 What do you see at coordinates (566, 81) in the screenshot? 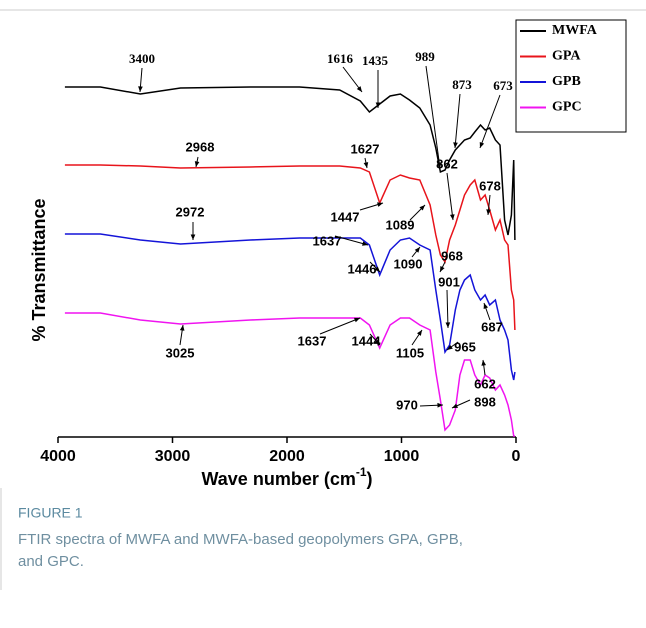
I see `legend-label: GPB` at bounding box center [566, 81].